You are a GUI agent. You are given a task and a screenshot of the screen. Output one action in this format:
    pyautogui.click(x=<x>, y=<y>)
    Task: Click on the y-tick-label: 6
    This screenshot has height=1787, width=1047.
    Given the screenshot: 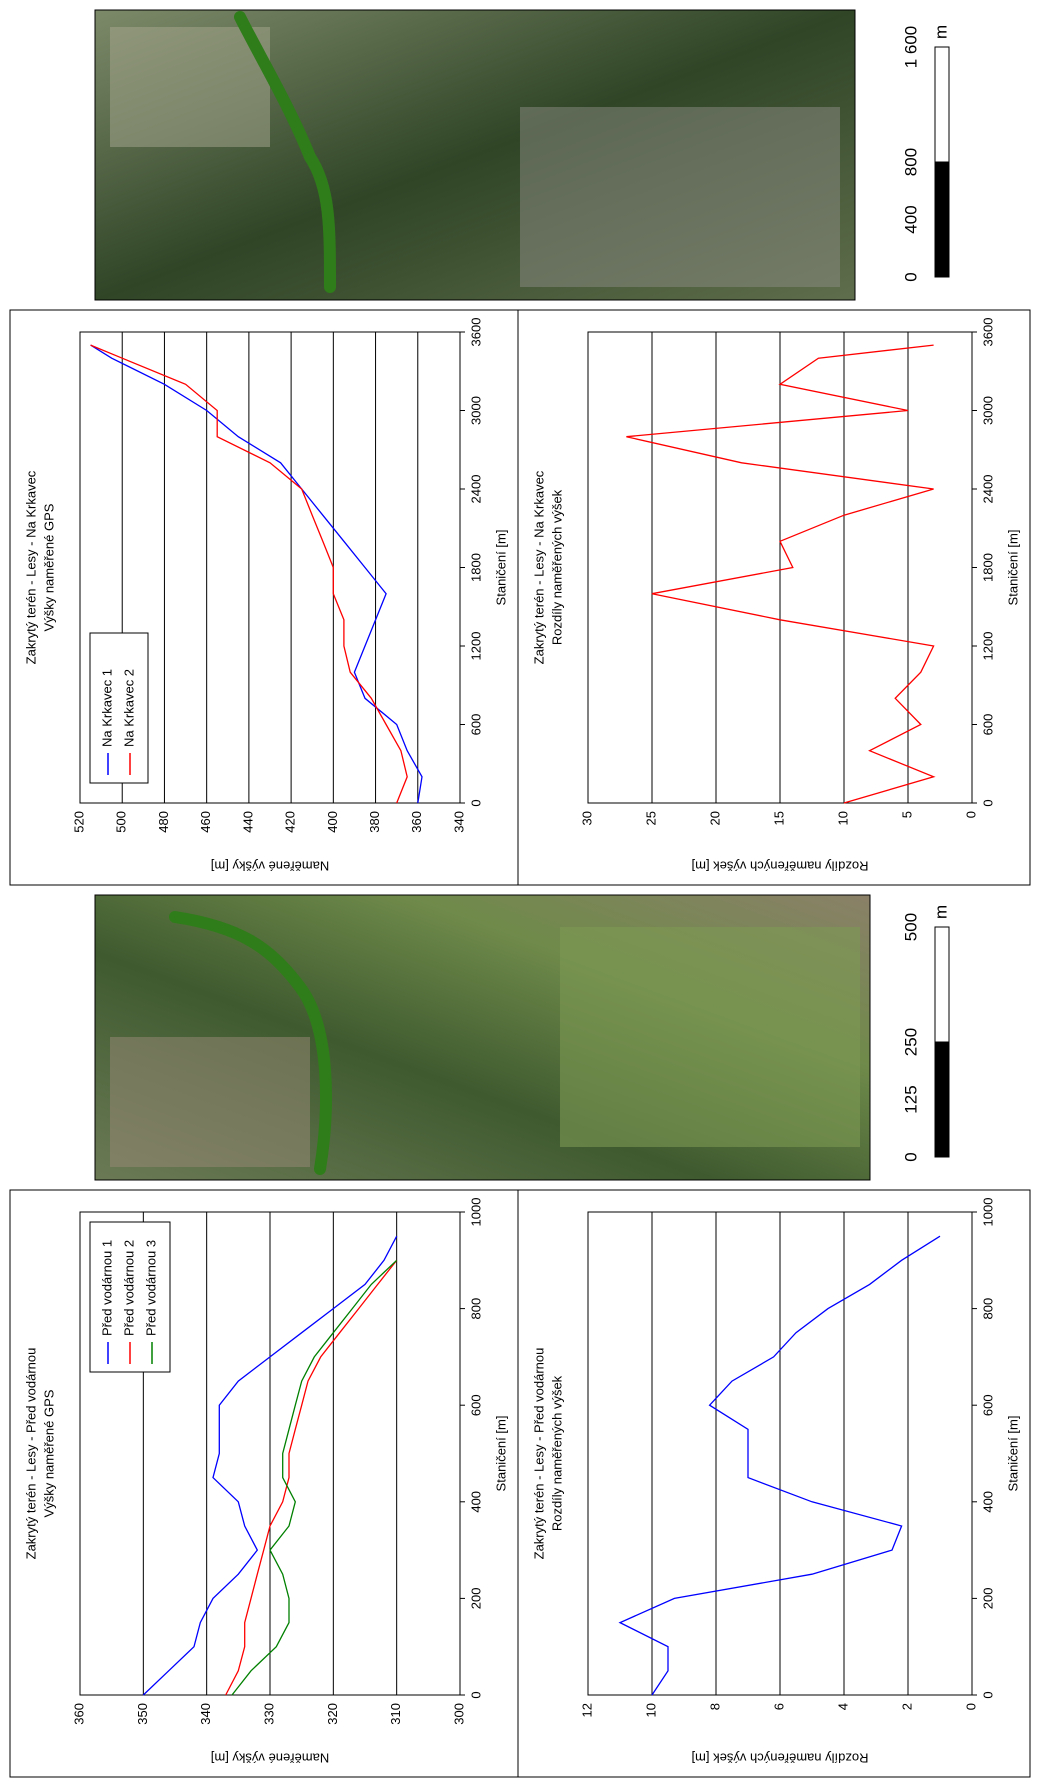 What is the action you would take?
    pyautogui.click(x=778, y=1706)
    